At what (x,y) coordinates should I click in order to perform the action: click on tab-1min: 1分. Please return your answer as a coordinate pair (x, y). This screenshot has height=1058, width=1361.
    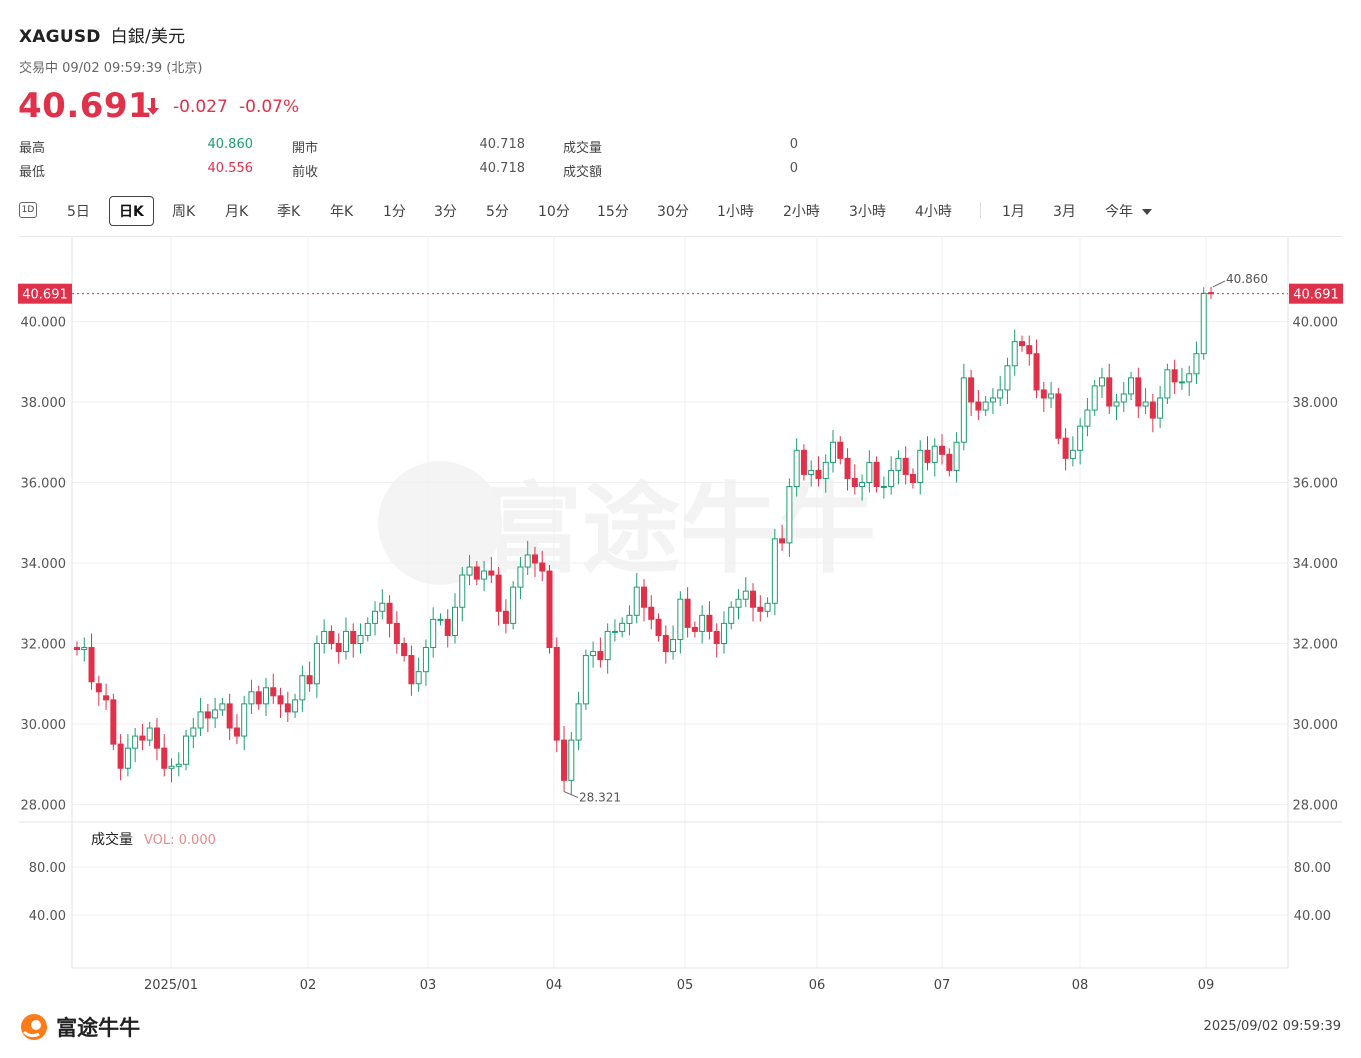
    Looking at the image, I should click on (394, 212).